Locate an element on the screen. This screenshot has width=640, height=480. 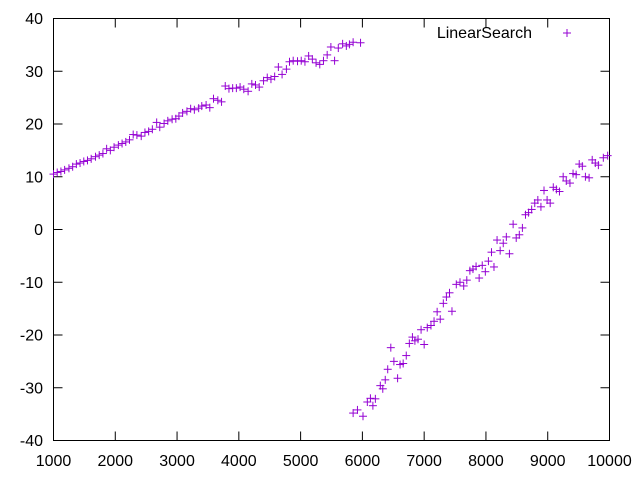
legend-label: LinearSearch is located at coordinates (484, 33).